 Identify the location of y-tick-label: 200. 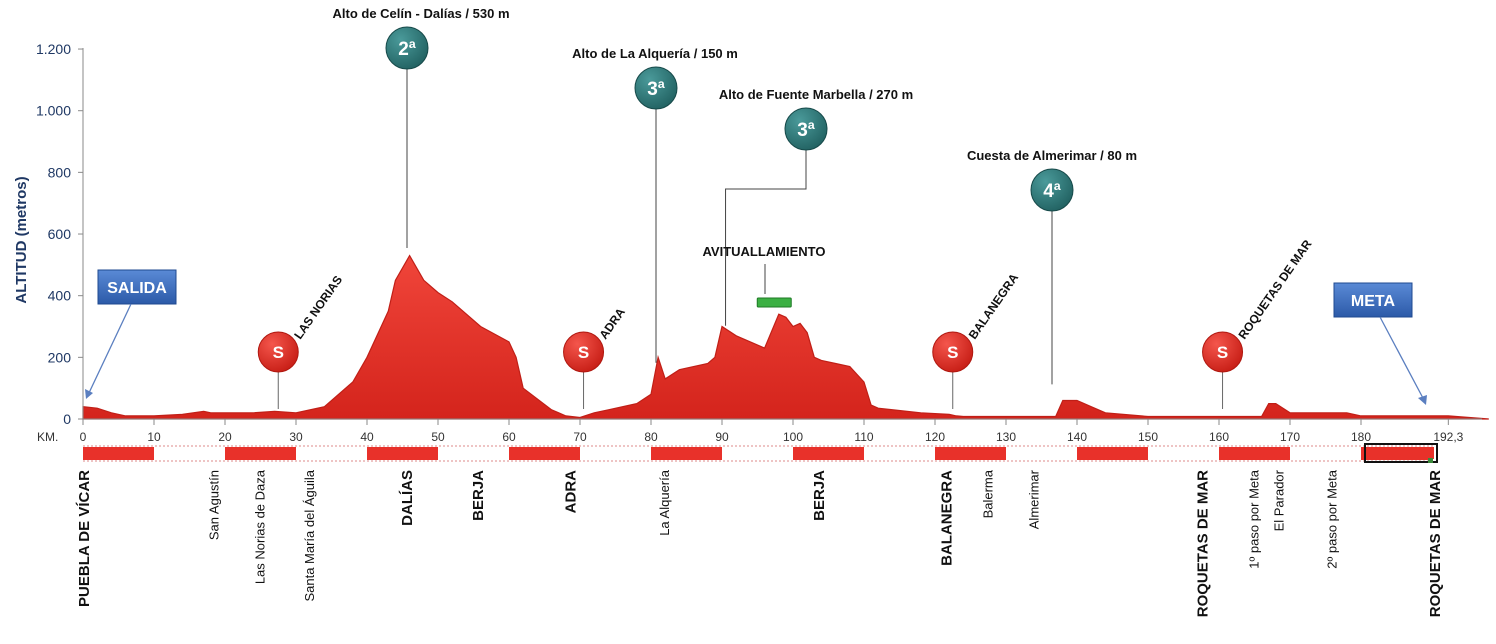
(60, 357).